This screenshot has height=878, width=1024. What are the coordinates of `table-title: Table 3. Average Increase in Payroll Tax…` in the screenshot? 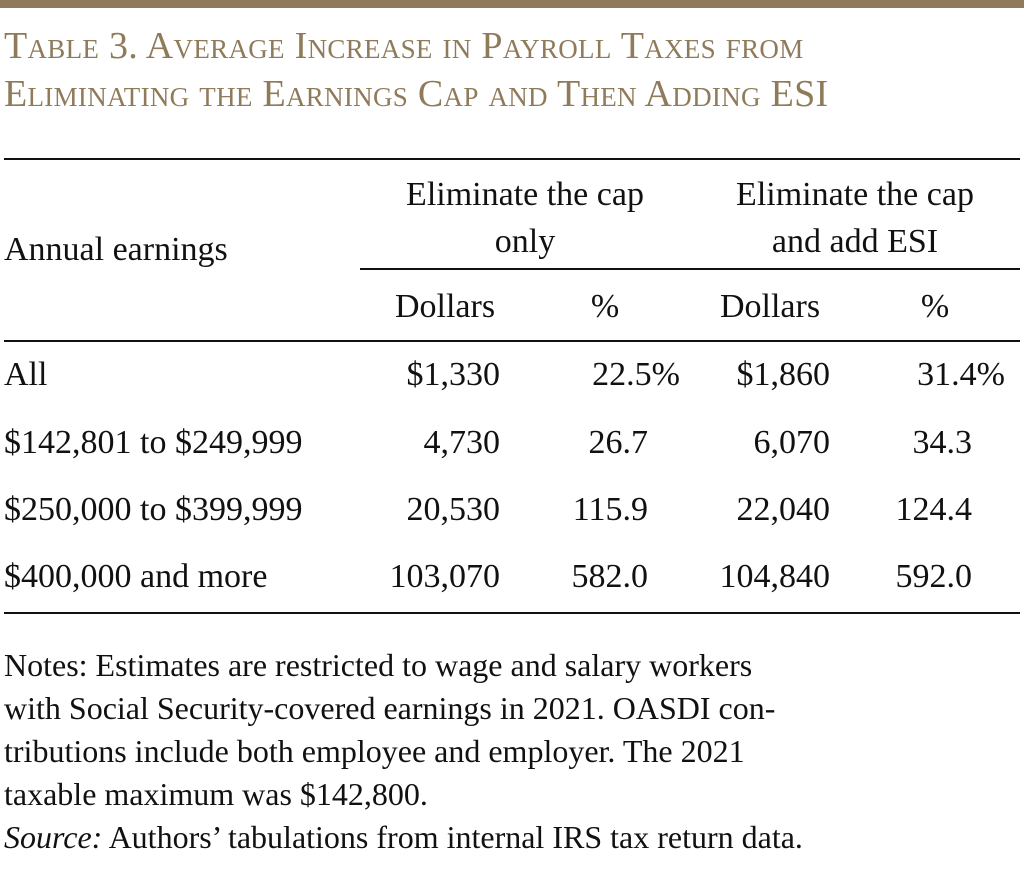 It's located at (512, 70).